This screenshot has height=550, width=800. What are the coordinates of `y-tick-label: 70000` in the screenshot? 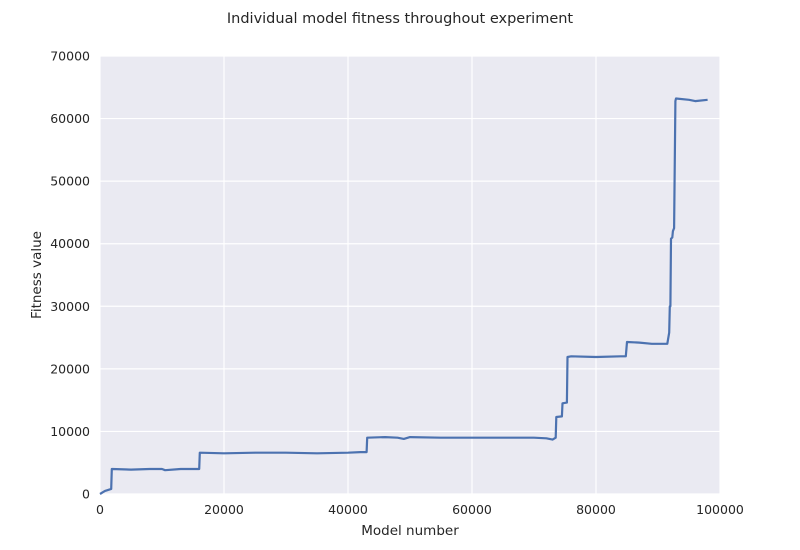 It's located at (70, 56).